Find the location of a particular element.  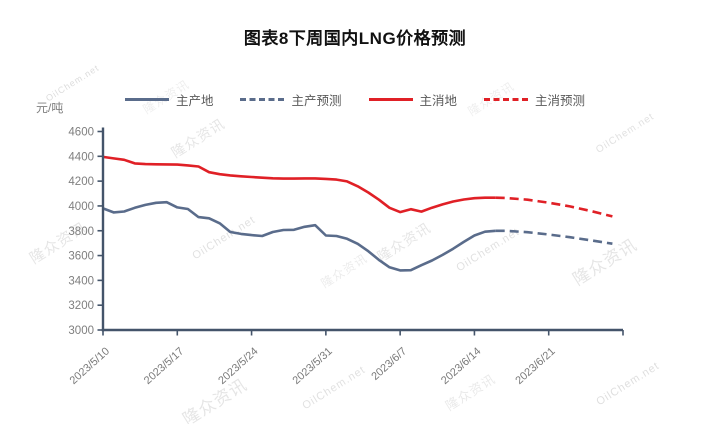

x-tick-label: 2023/5/10 is located at coordinates (90, 366).